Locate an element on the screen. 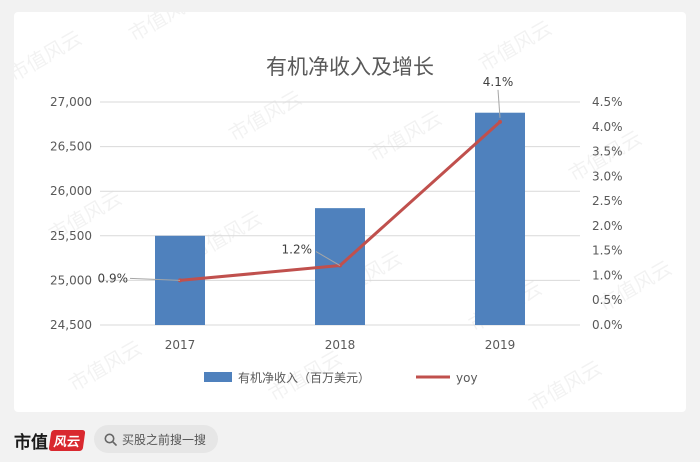 The width and height of the screenshot is (700, 462). y-left-tick-label: 26,500 is located at coordinates (71, 147).